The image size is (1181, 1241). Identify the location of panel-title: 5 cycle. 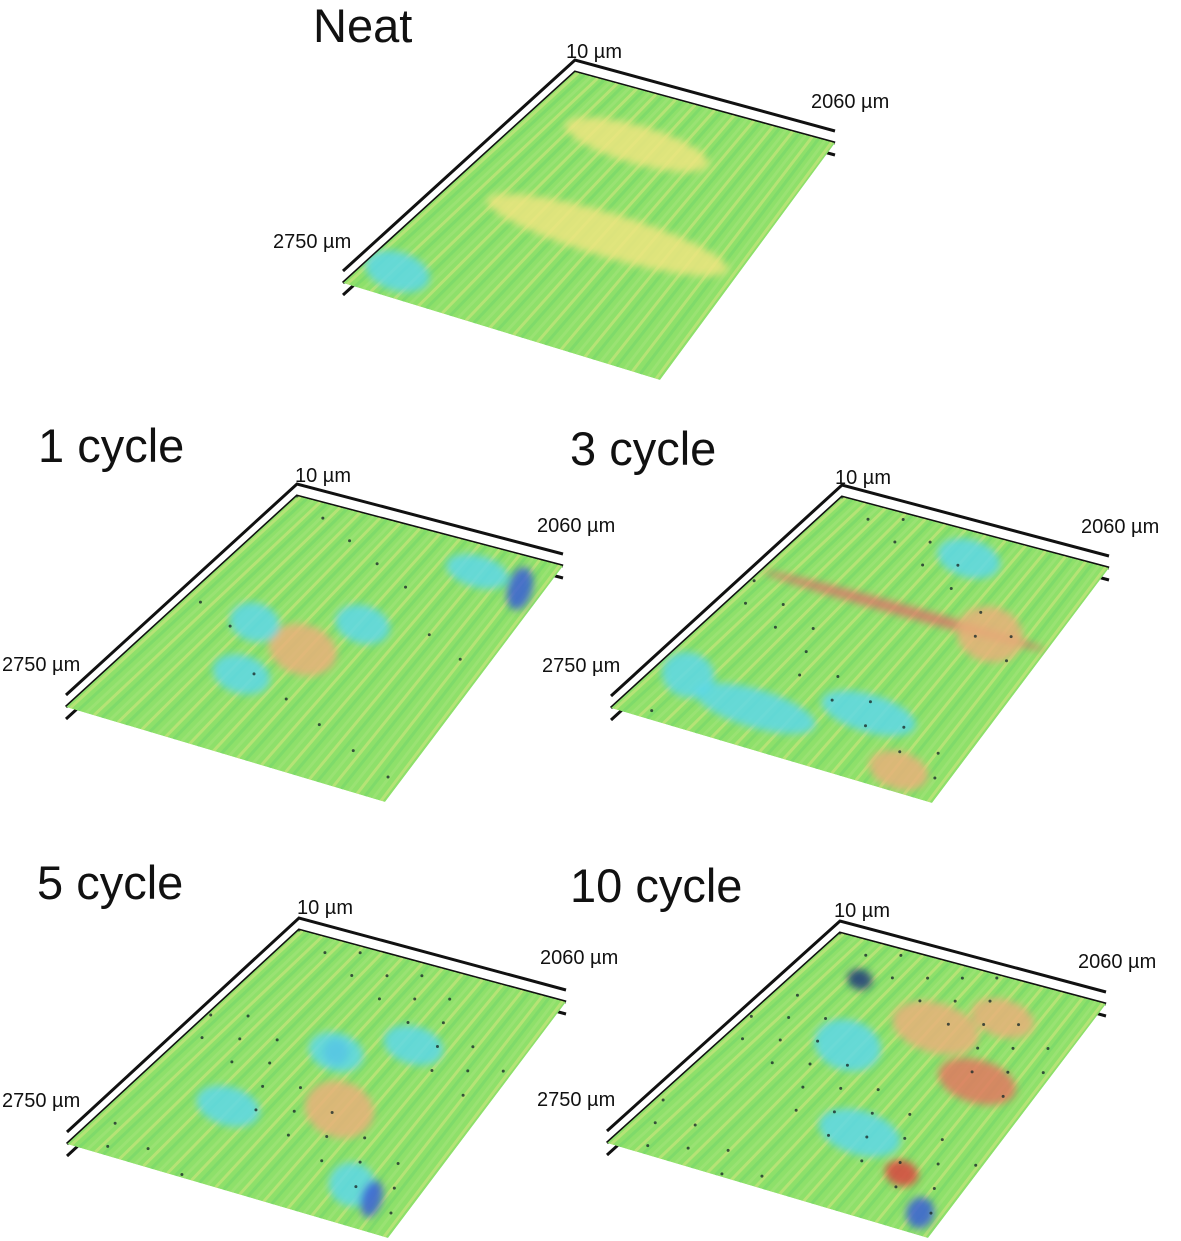
(110, 882).